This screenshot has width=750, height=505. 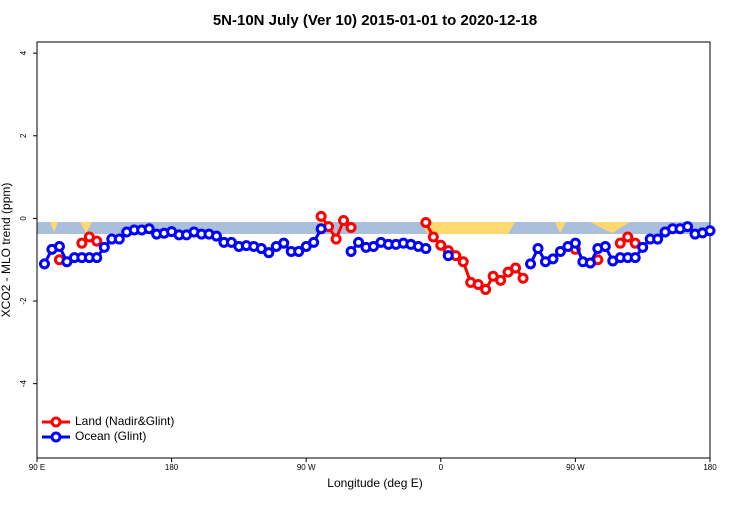 I want to click on legend: Land (Nadir&Glint)Ocean (Glint), so click(x=108, y=428).